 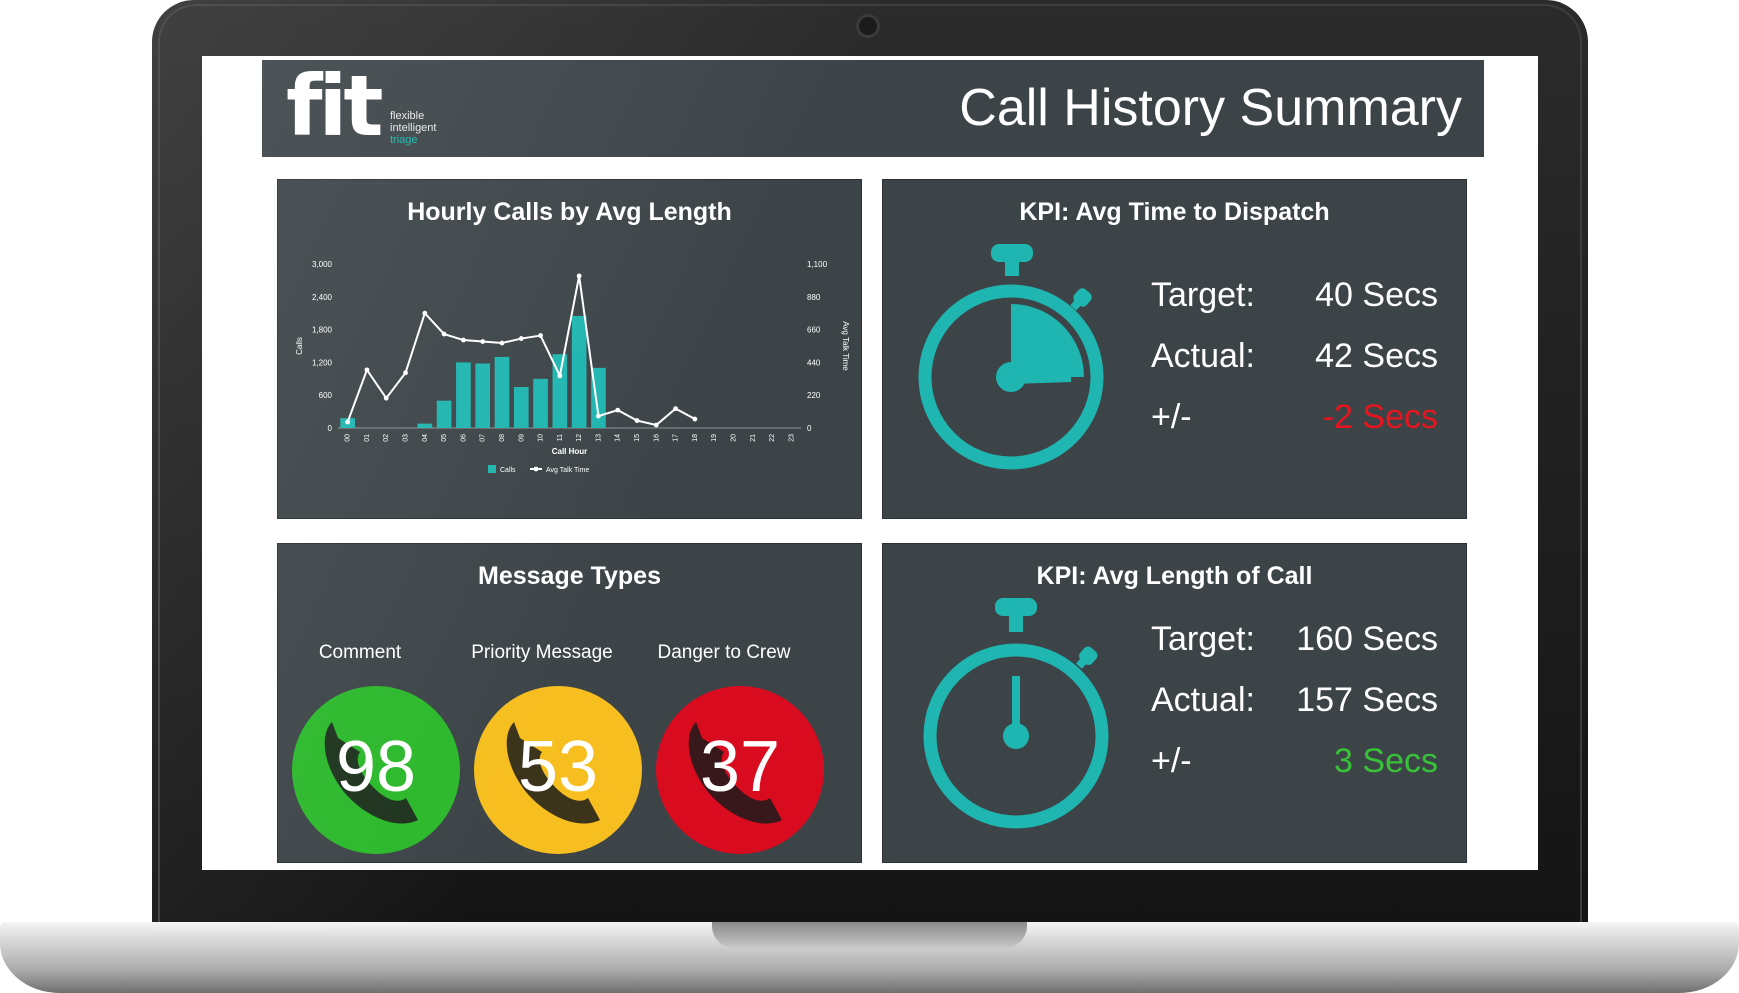 What do you see at coordinates (1376, 295) in the screenshot?
I see `dispatch-target-value: 40 Secs` at bounding box center [1376, 295].